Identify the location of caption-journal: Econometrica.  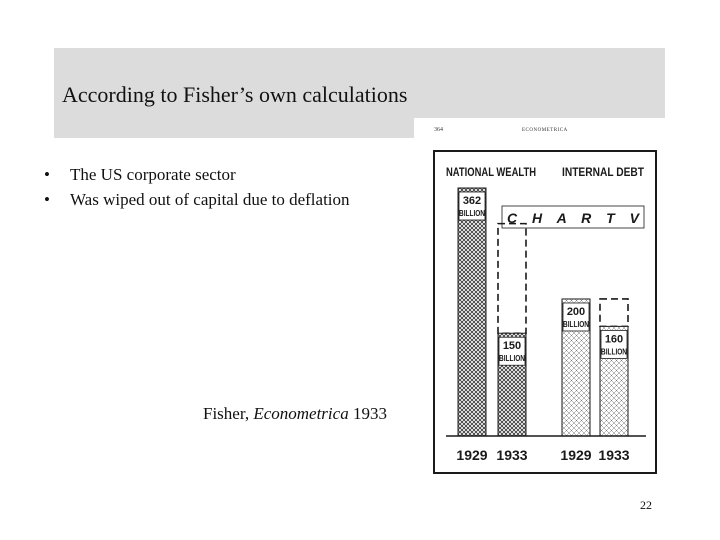
(301, 413).